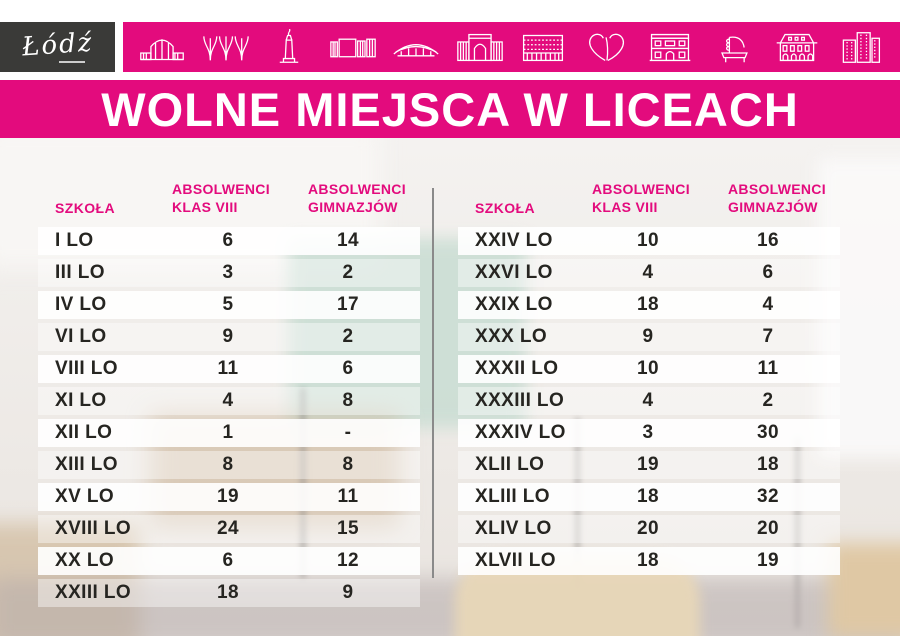 The image size is (900, 636). Describe the element at coordinates (480, 47) in the screenshot. I see `arch-gate-icon` at that location.